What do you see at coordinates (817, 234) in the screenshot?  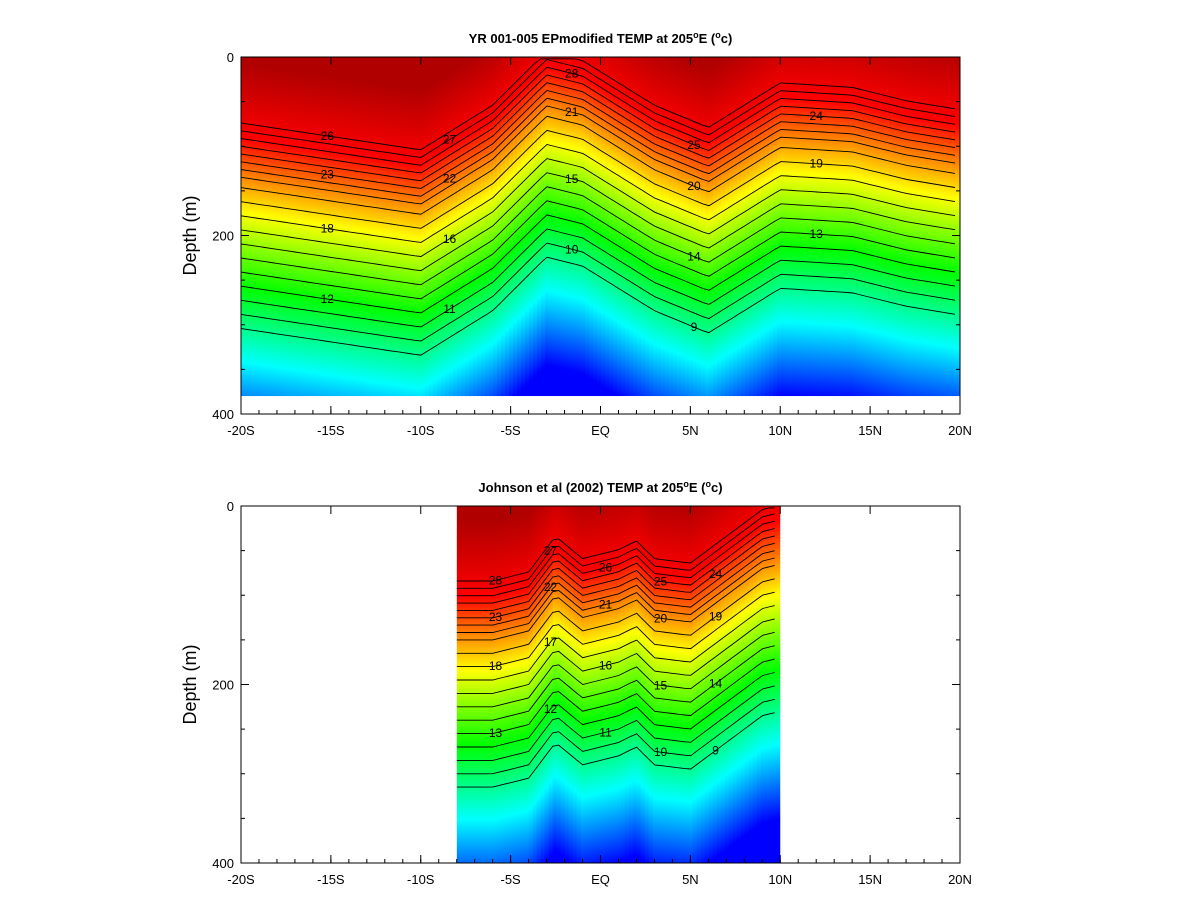 I see `contour-label: 13` at bounding box center [817, 234].